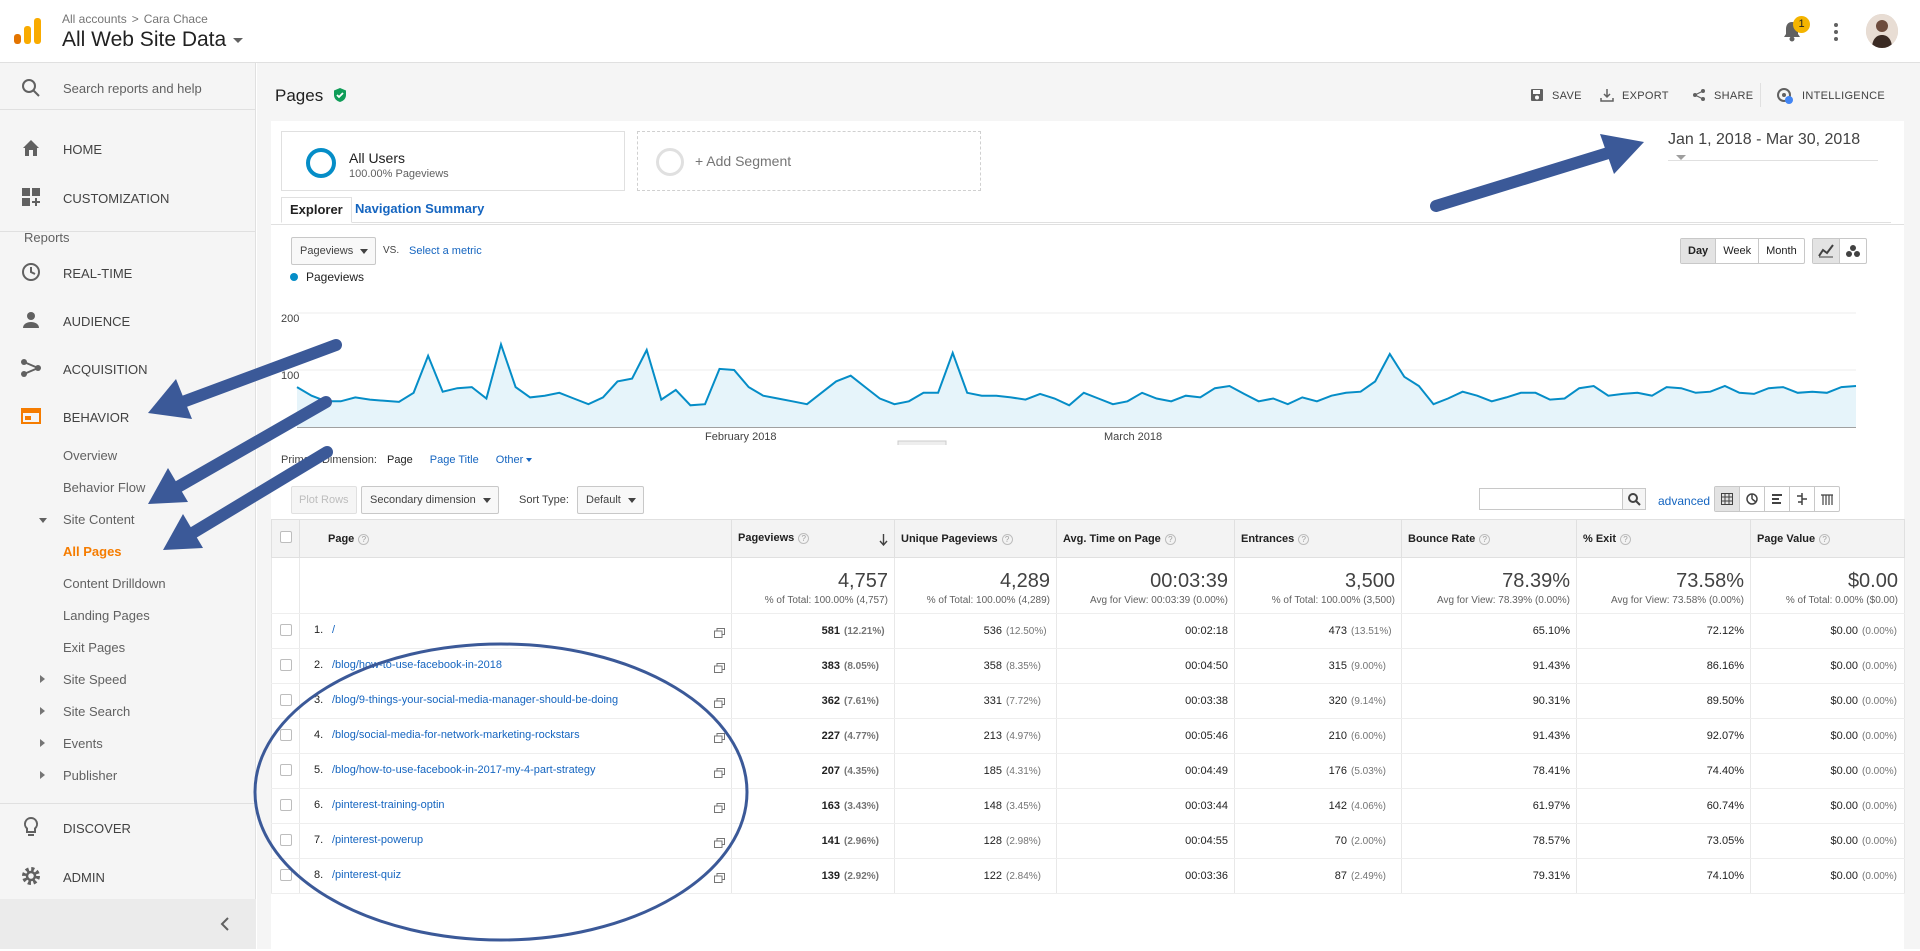  Describe the element at coordinates (153, 40) in the screenshot. I see `property-selector: All Web Site Data` at that location.